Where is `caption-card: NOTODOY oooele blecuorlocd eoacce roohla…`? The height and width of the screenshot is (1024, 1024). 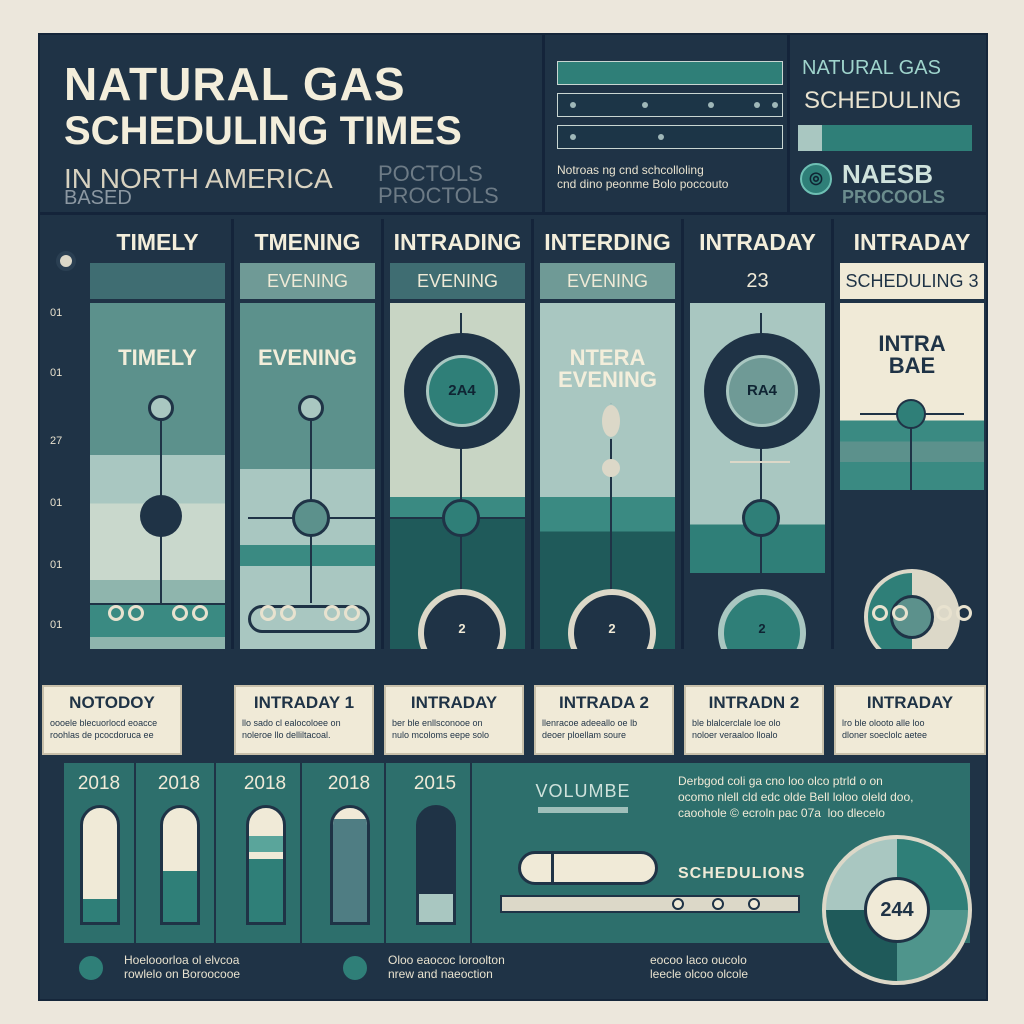
caption-card: NOTODOY oooele blecuorlocd eoacce roohla… is located at coordinates (112, 720).